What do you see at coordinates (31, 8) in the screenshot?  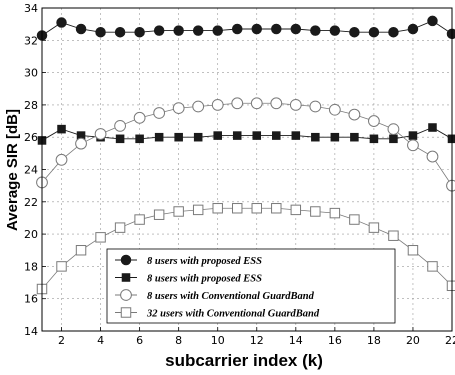 I see `y-tick-label: 34` at bounding box center [31, 8].